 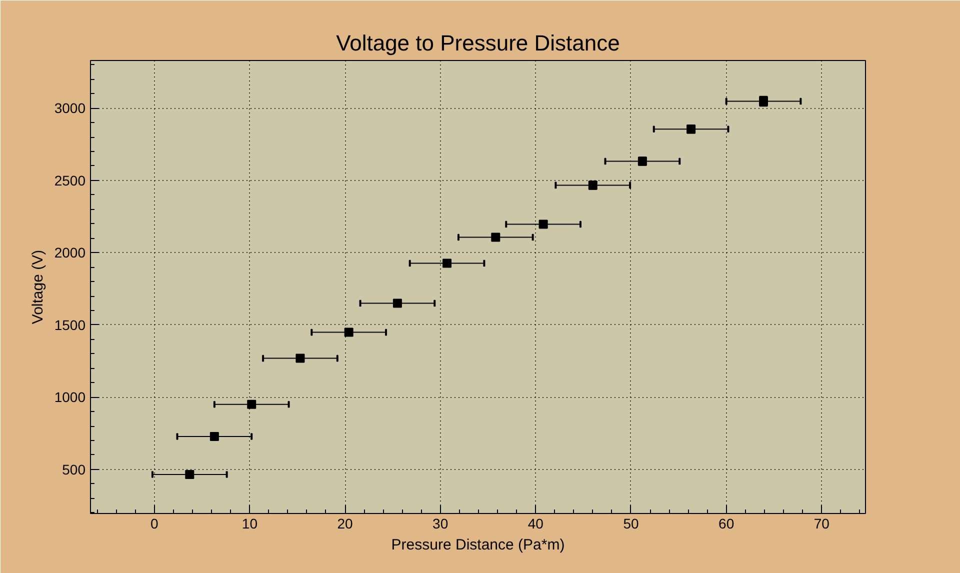 What do you see at coordinates (822, 524) in the screenshot?
I see `x-tick-label: 70` at bounding box center [822, 524].